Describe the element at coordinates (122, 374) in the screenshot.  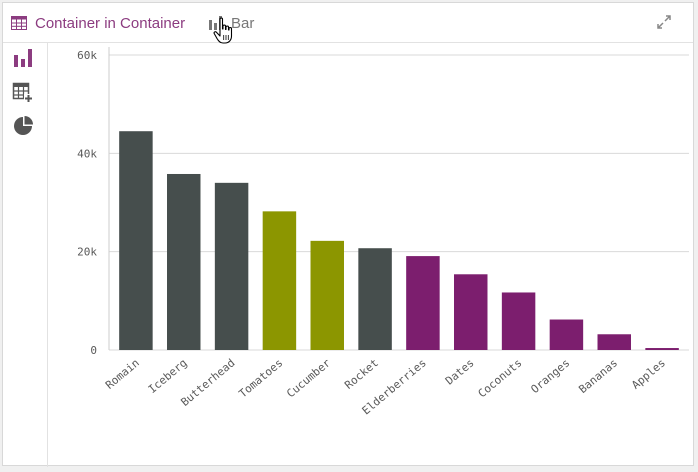
I see `x-tick-label: Romain` at that location.